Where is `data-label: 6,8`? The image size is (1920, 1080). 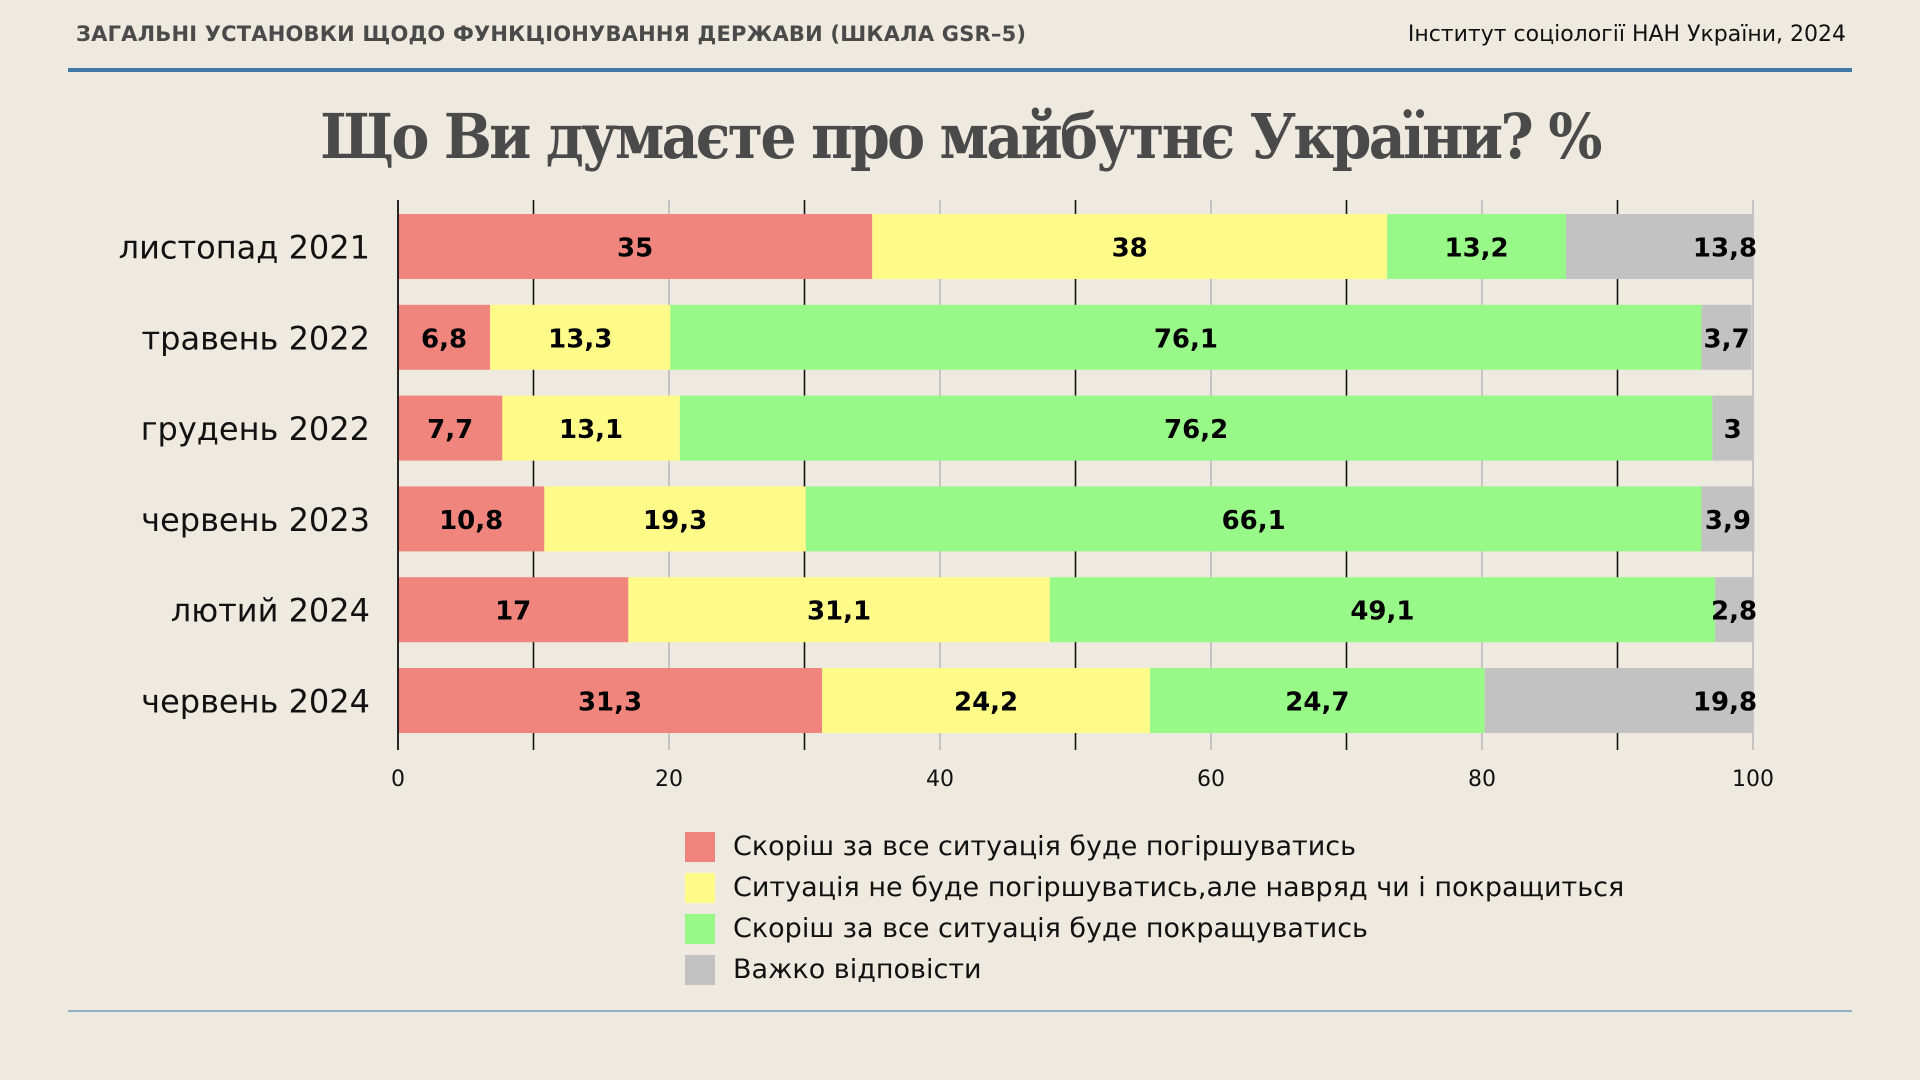
data-label: 6,8 is located at coordinates (444, 339).